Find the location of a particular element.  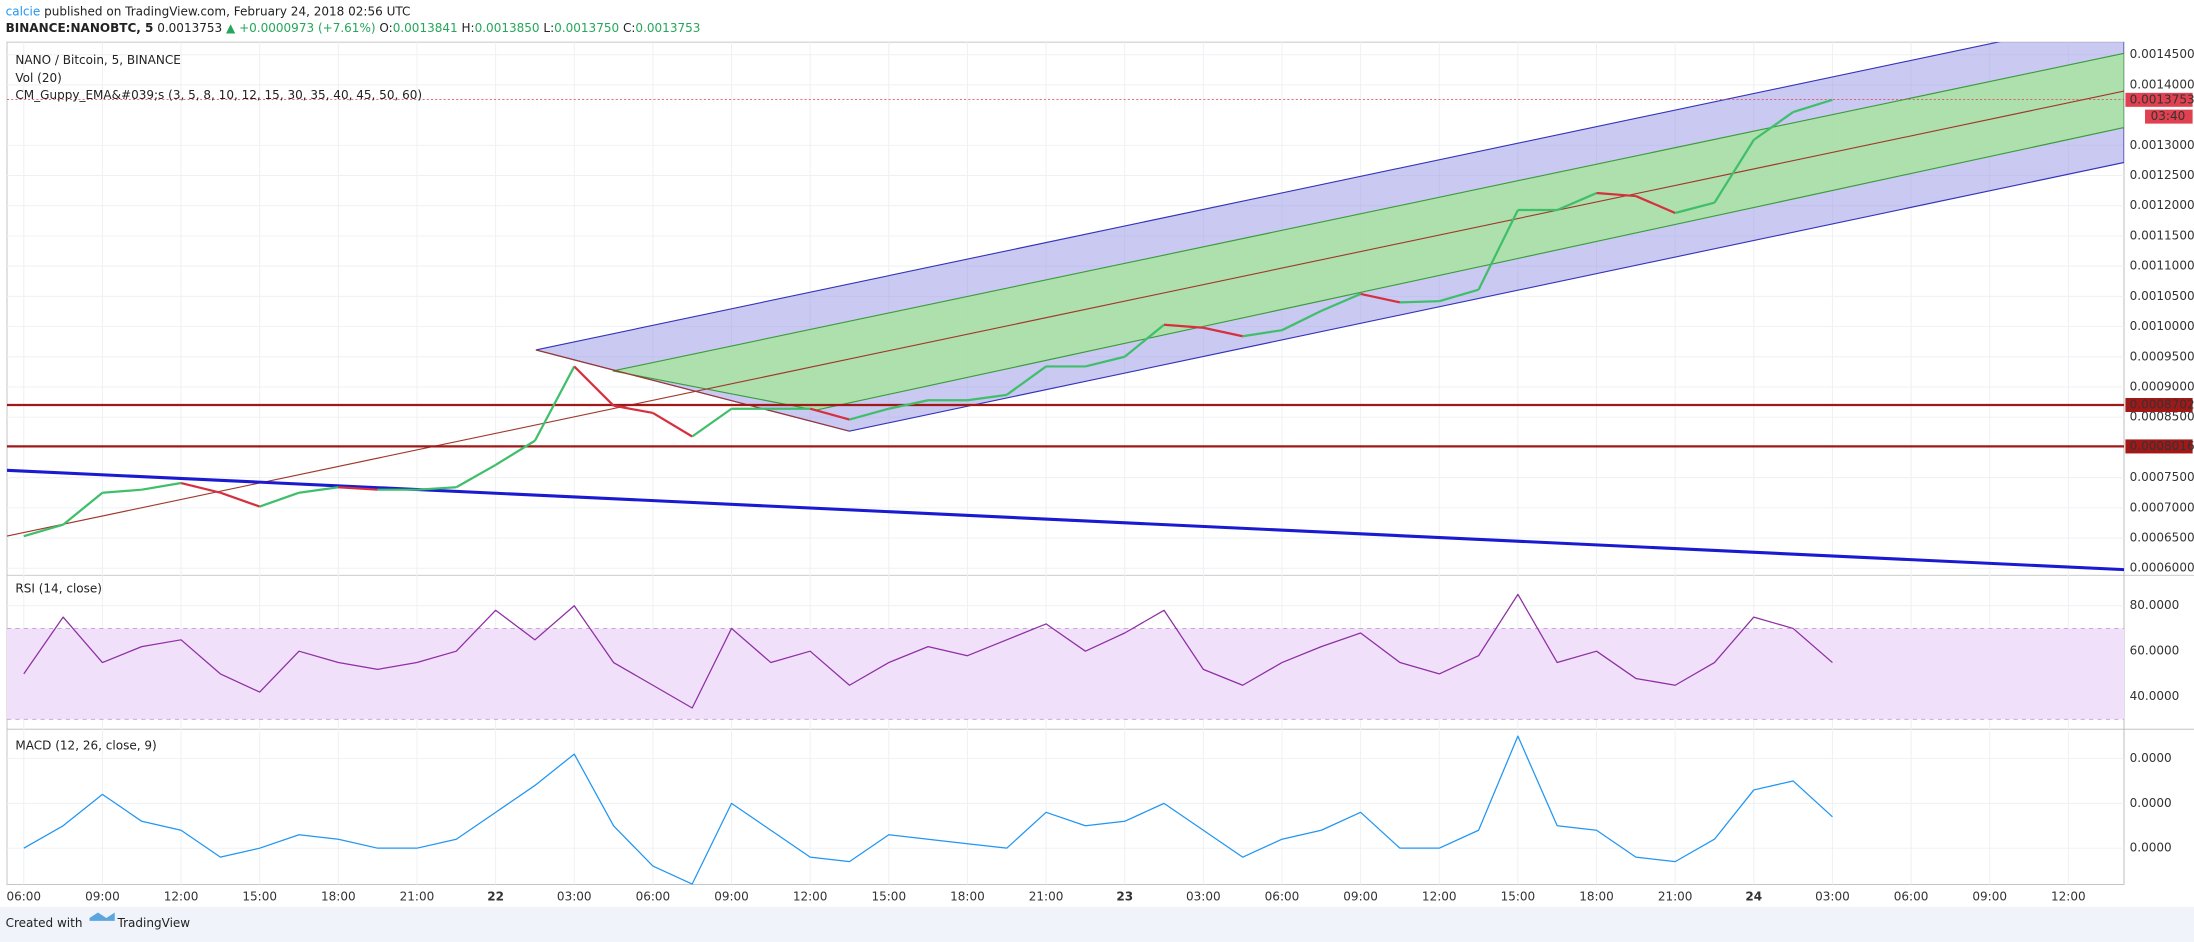

rsi-line is located at coordinates (928, 651).